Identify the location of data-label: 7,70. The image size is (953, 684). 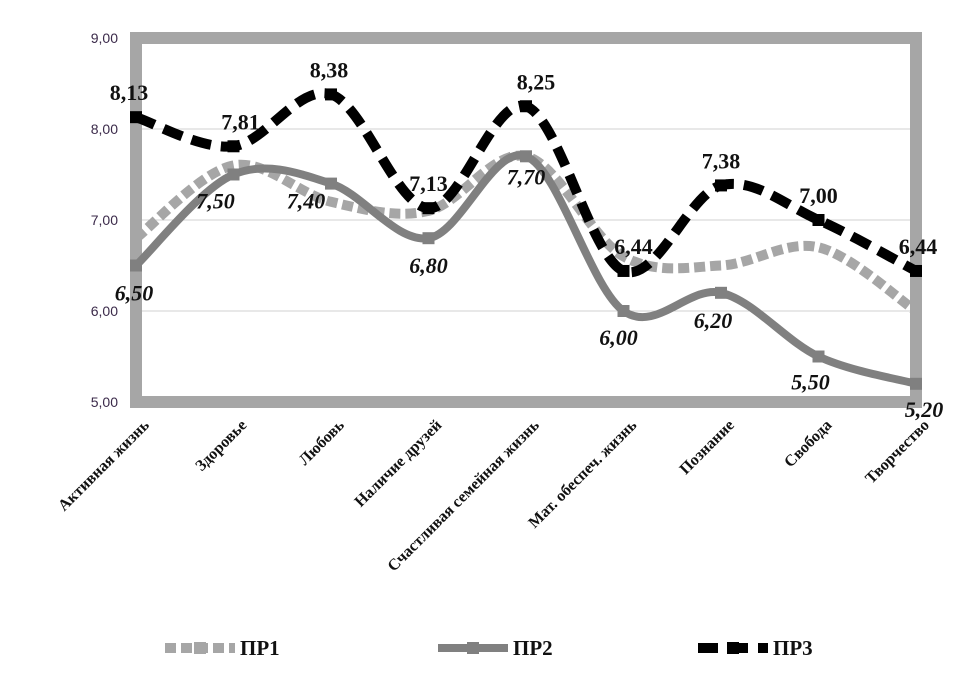
(526, 176).